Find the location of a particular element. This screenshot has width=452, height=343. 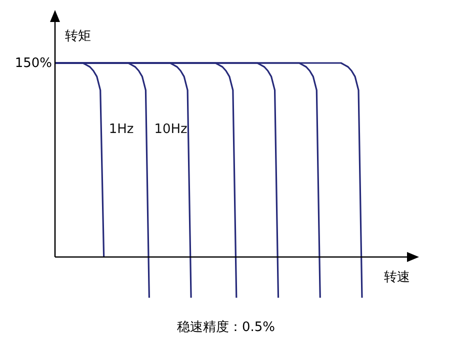

y-axis-title: 转矩 is located at coordinates (78, 36).